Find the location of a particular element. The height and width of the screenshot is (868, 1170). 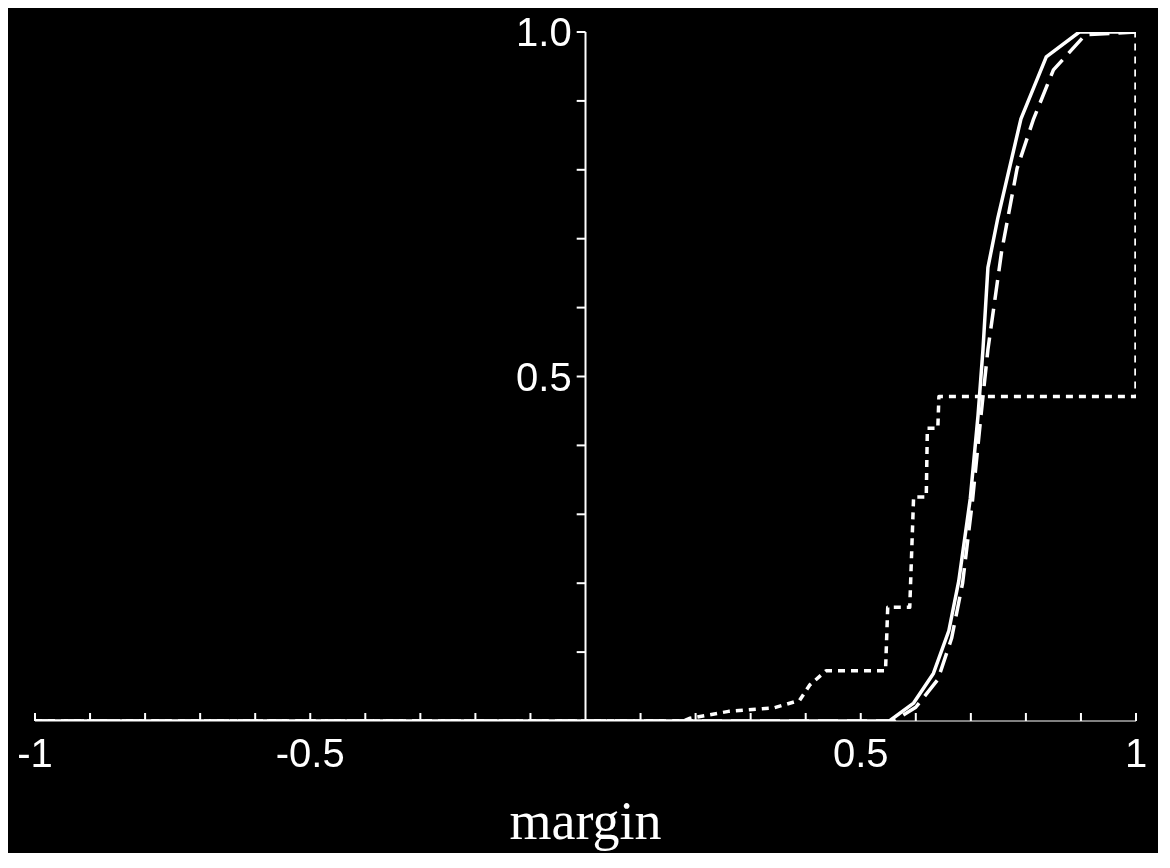

x-axis-title: margin is located at coordinates (585, 821).